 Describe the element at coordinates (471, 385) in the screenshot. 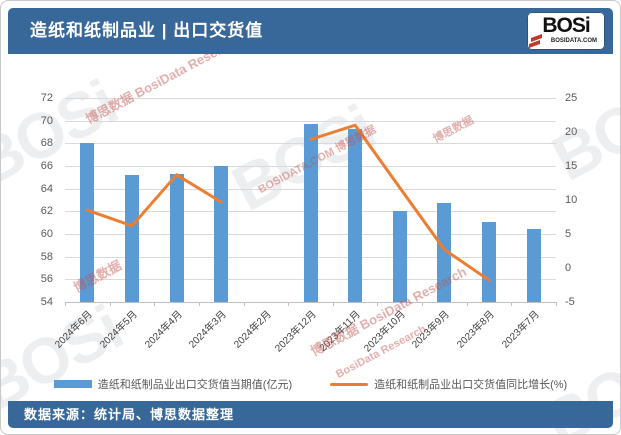

I see `legend-line-label: 造纸和纸制品业出口交货值同比增长(%)` at that location.